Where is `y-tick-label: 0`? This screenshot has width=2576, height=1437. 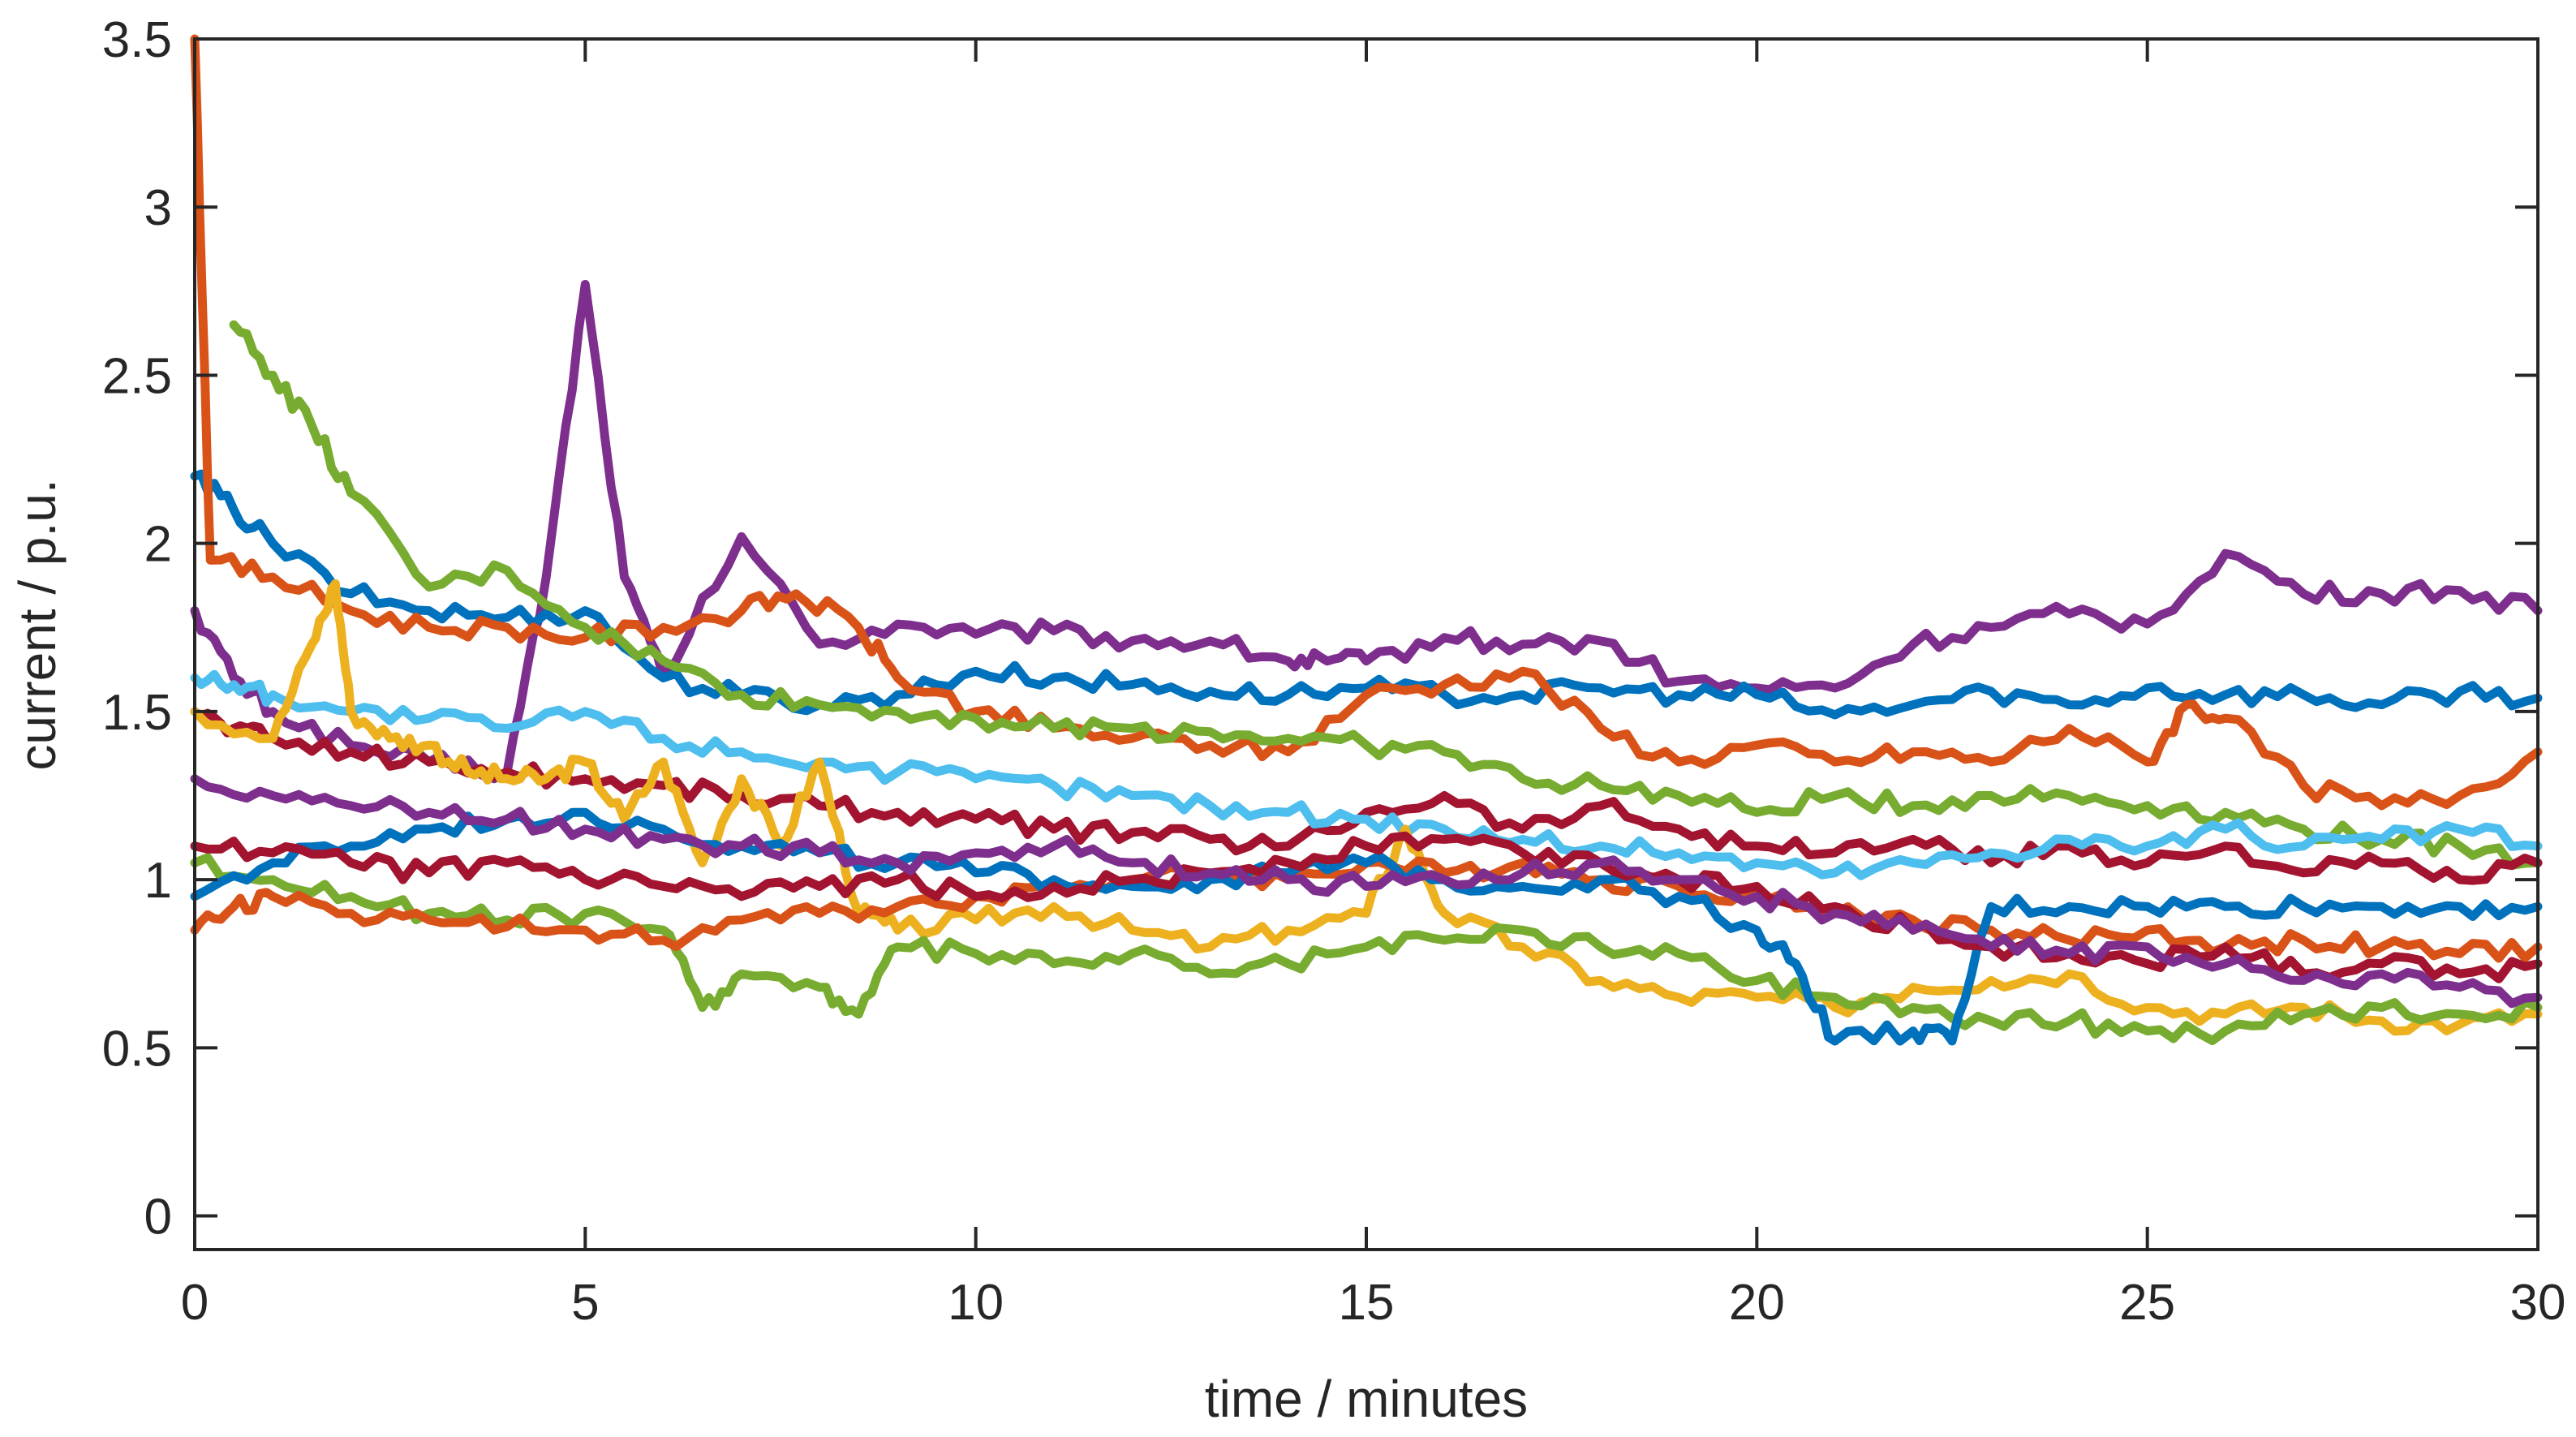
y-tick-label: 0 is located at coordinates (158, 1218).